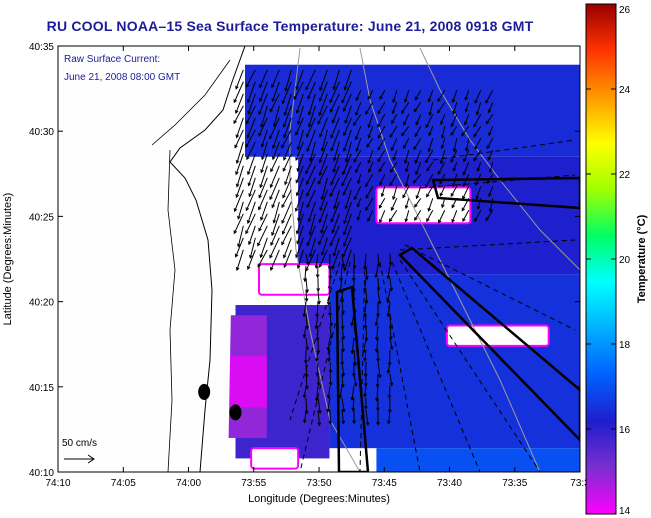 Image resolution: width=651 pixels, height=518 pixels. Describe the element at coordinates (253, 483) in the screenshot. I see `x-tick-label: 73:55` at that location.